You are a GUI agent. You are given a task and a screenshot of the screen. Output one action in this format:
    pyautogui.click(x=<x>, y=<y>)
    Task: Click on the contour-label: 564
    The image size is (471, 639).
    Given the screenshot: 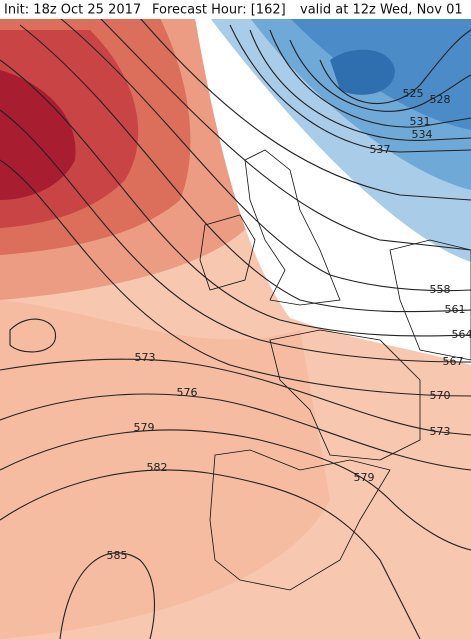 What is the action you would take?
    pyautogui.click(x=461, y=334)
    